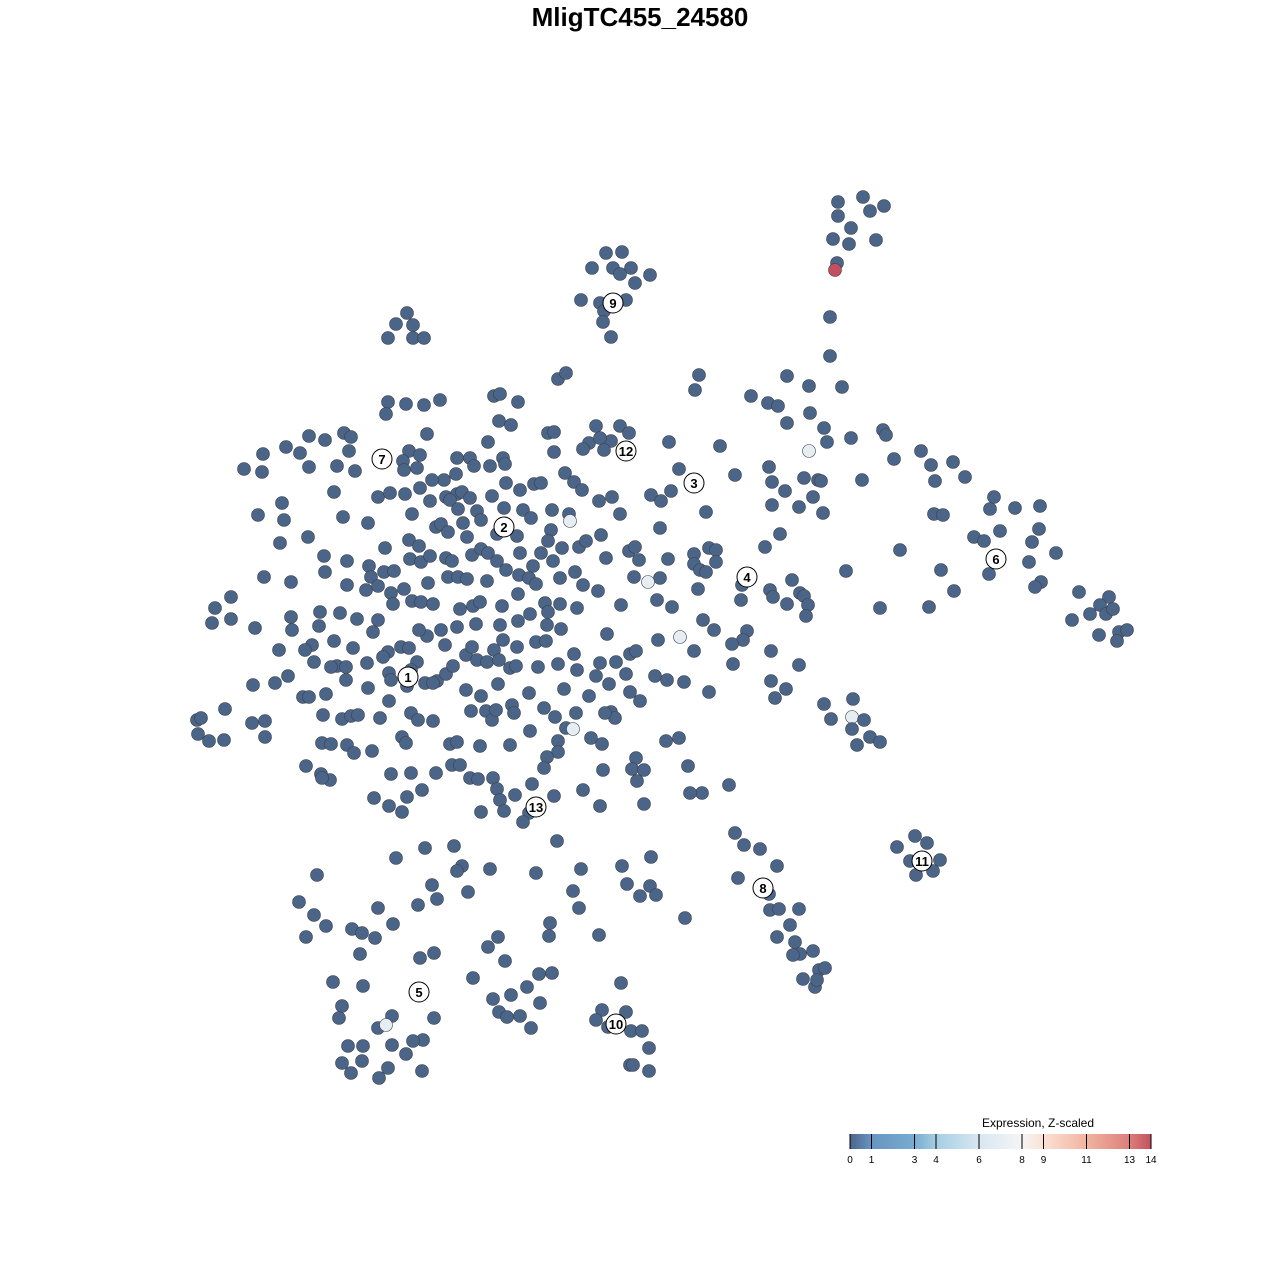 The height and width of the screenshot is (1280, 1280). Describe the element at coordinates (504, 527) in the screenshot. I see `cluster-label: 2` at that location.